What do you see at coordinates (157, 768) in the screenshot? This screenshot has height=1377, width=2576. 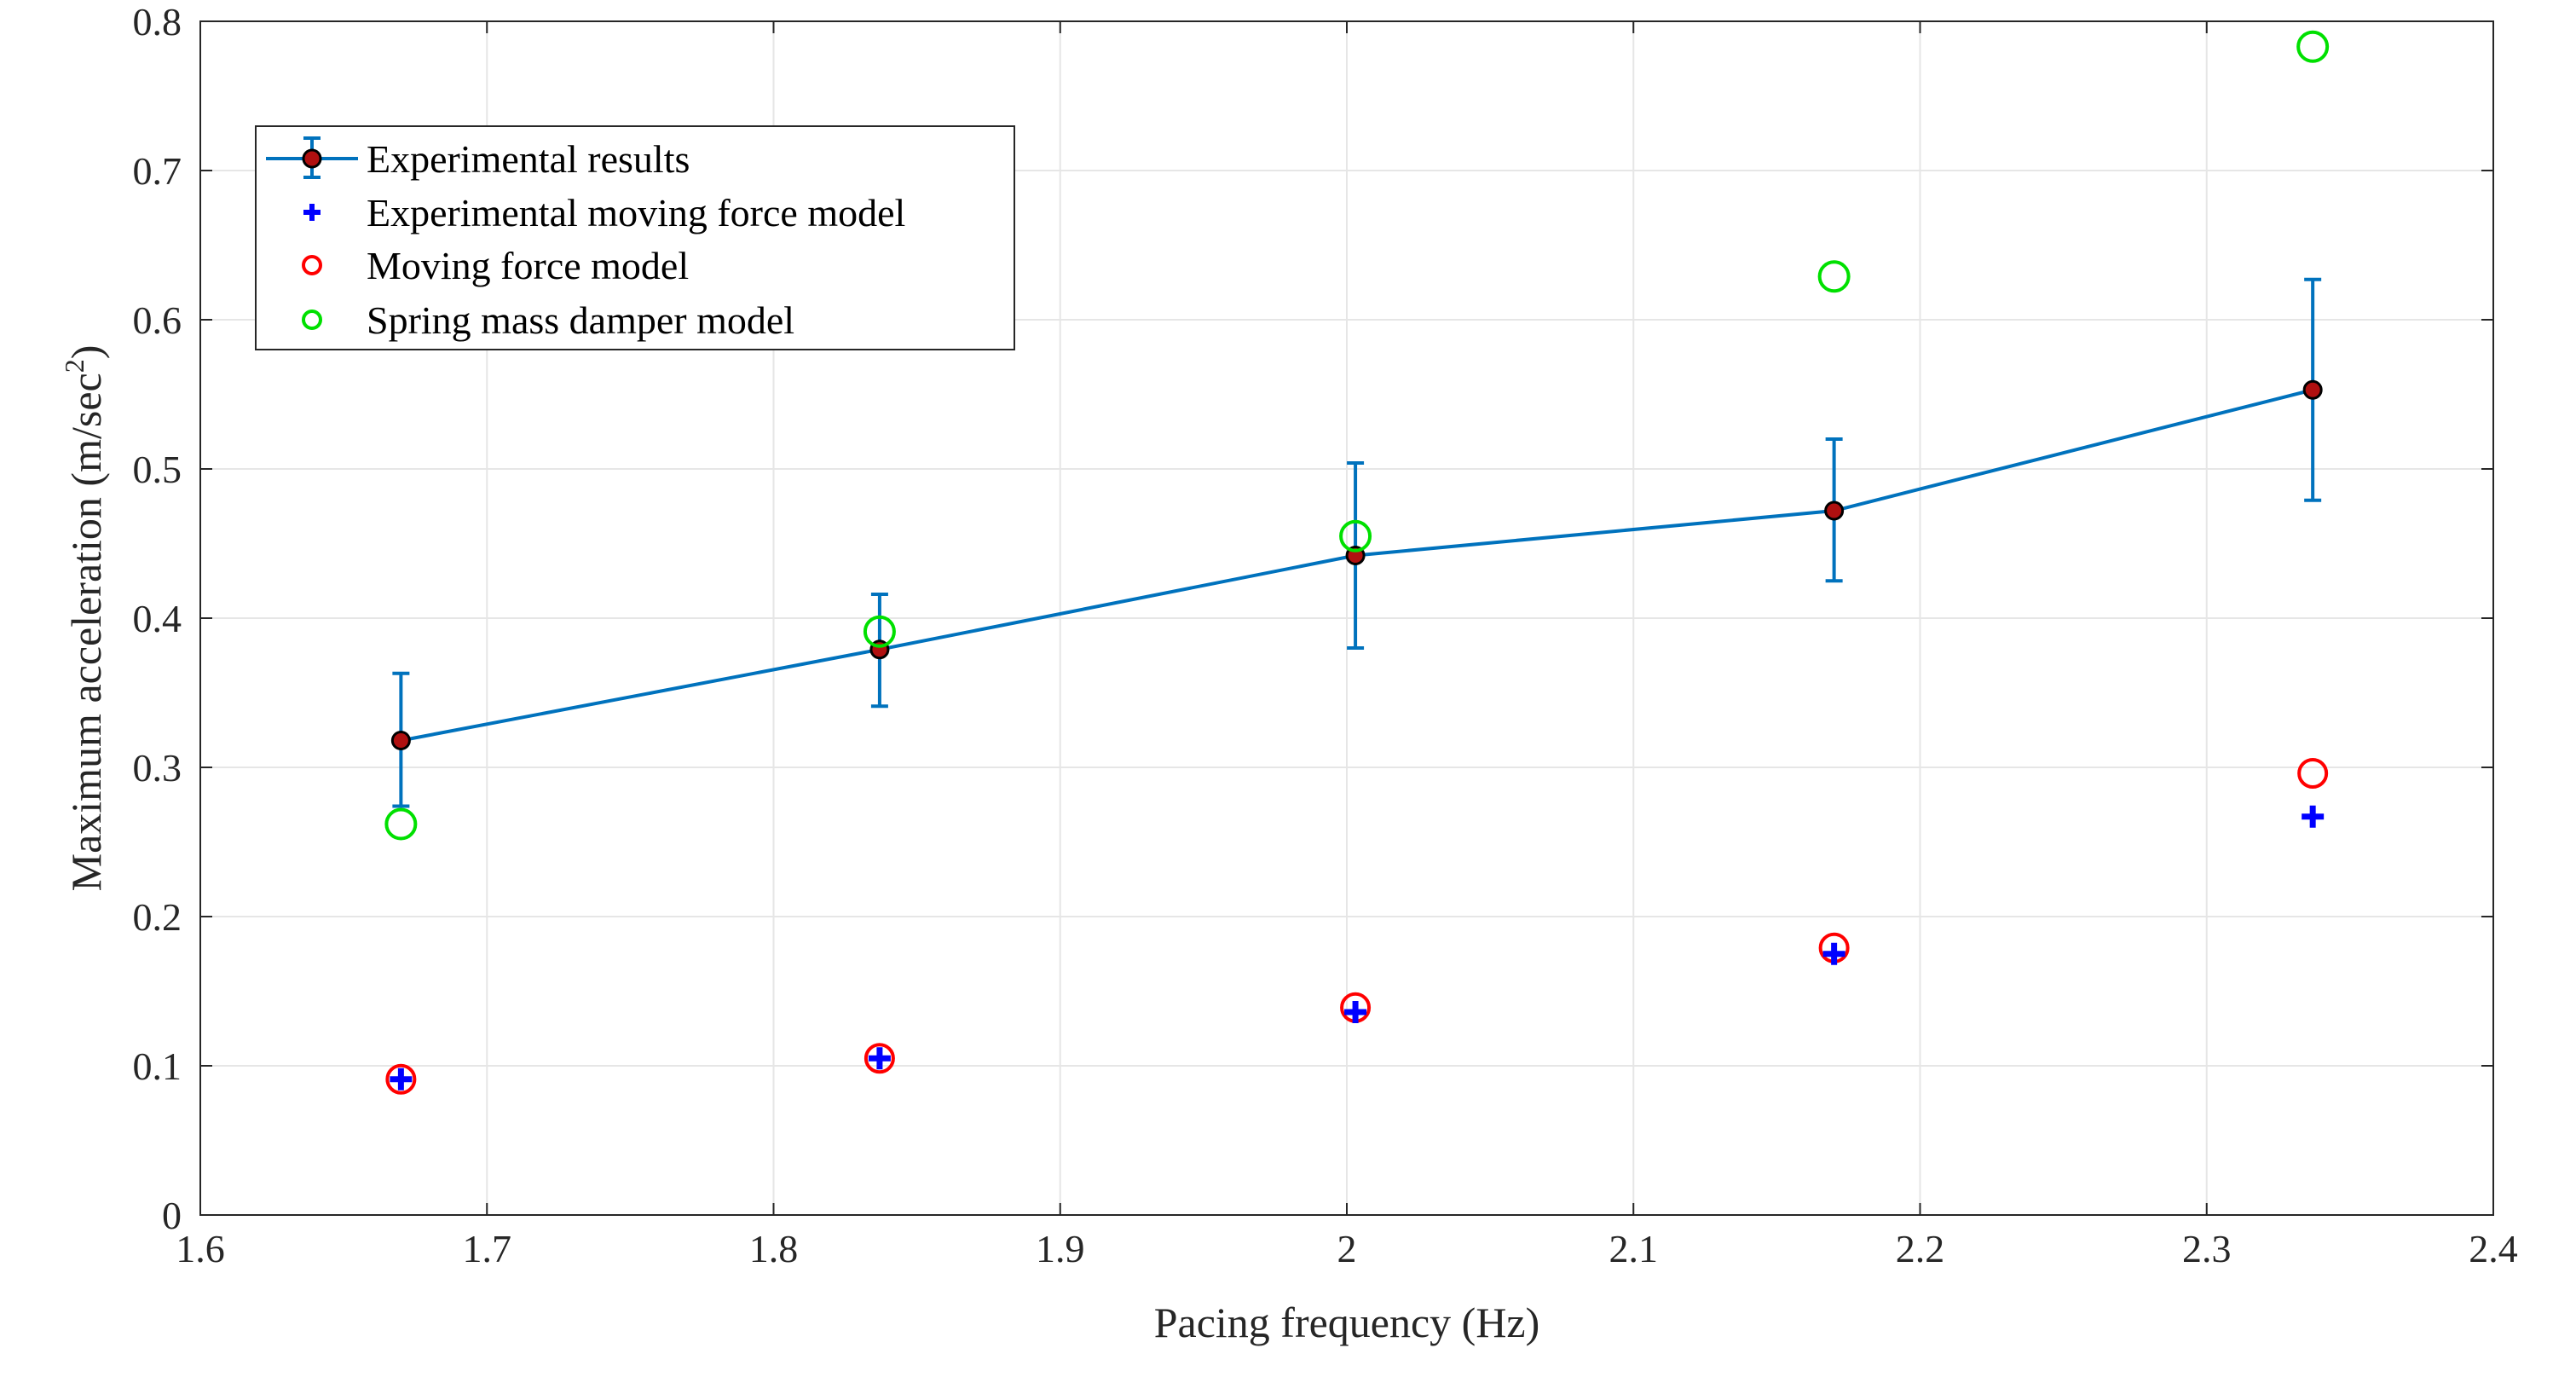 I see `y-tick-label: 0.3` at bounding box center [157, 768].